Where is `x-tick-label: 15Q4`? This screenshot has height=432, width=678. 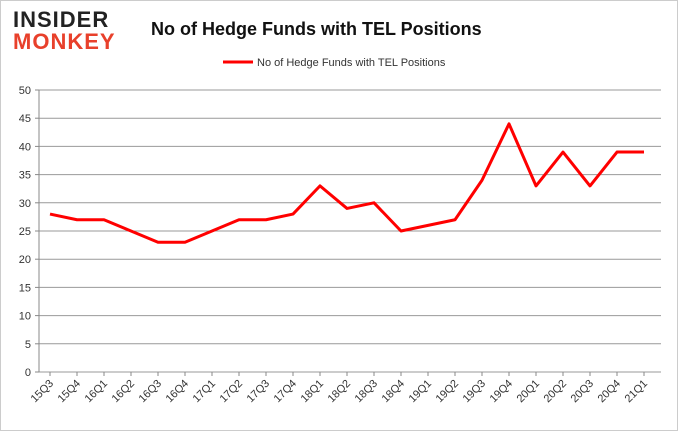
x-tick-label: 15Q4 is located at coordinates (70, 392).